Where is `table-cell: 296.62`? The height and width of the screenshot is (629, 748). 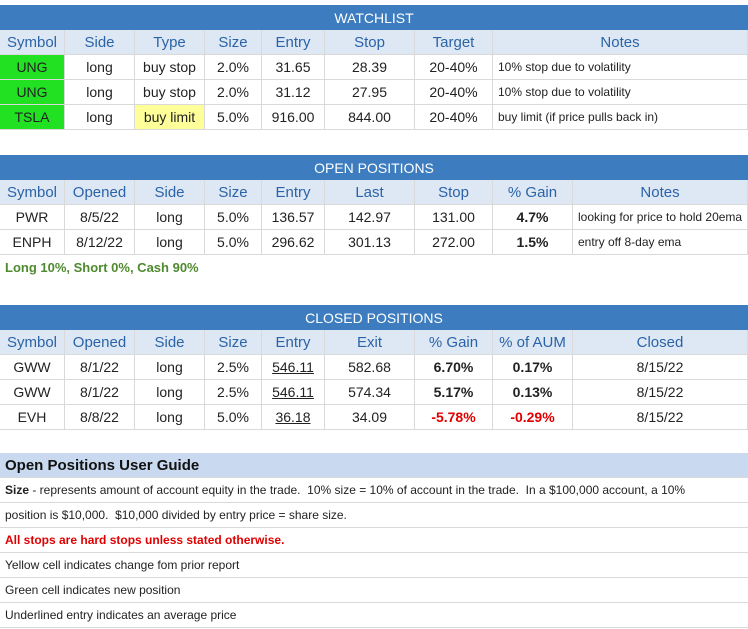 table-cell: 296.62 is located at coordinates (293, 242).